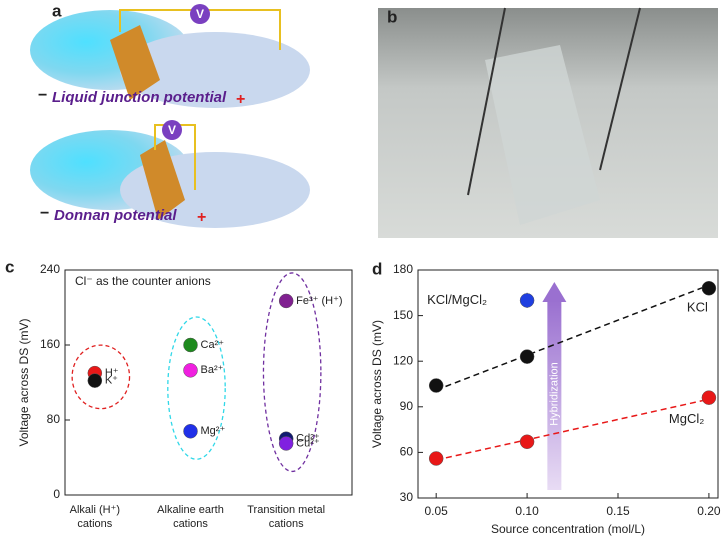 The image size is (726, 540). I want to click on arrow-head, so click(554, 292).